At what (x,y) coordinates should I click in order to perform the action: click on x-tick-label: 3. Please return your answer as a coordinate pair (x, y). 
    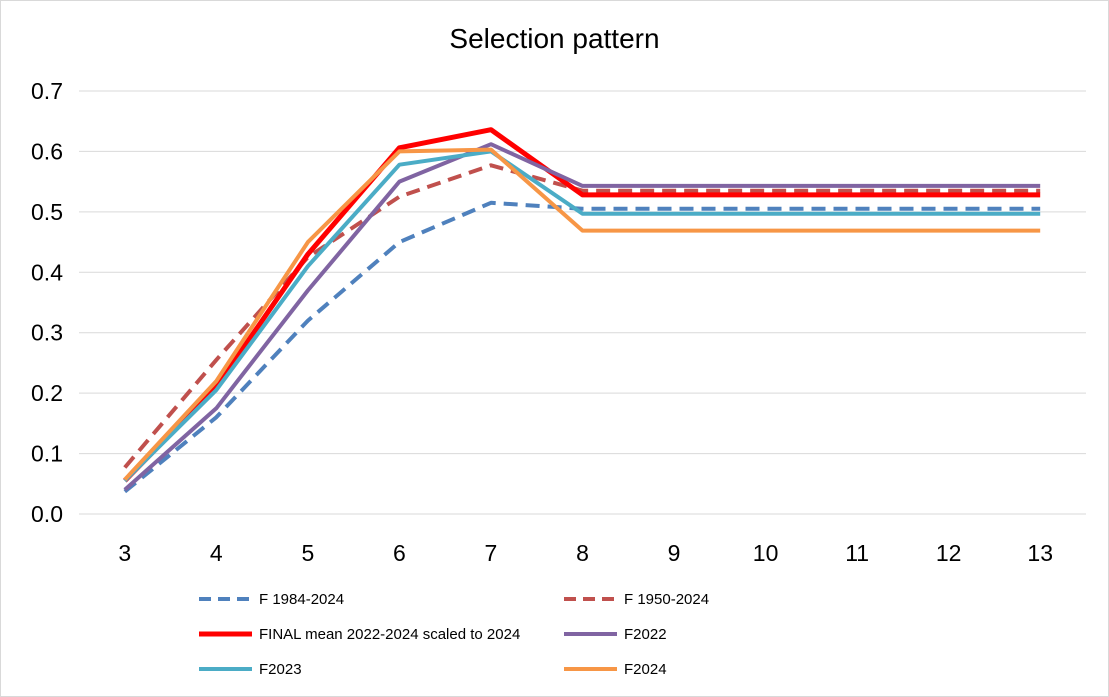
    Looking at the image, I should click on (124, 553).